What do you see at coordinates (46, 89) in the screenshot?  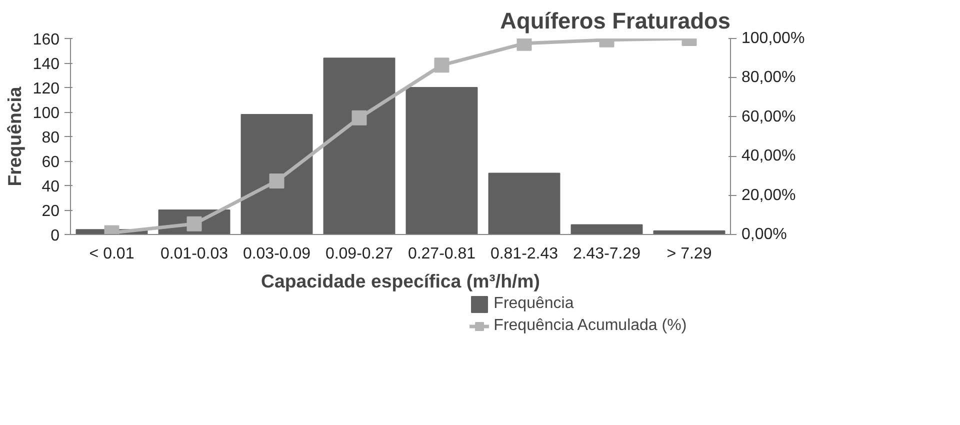 I see `y-tick-label: 120` at bounding box center [46, 89].